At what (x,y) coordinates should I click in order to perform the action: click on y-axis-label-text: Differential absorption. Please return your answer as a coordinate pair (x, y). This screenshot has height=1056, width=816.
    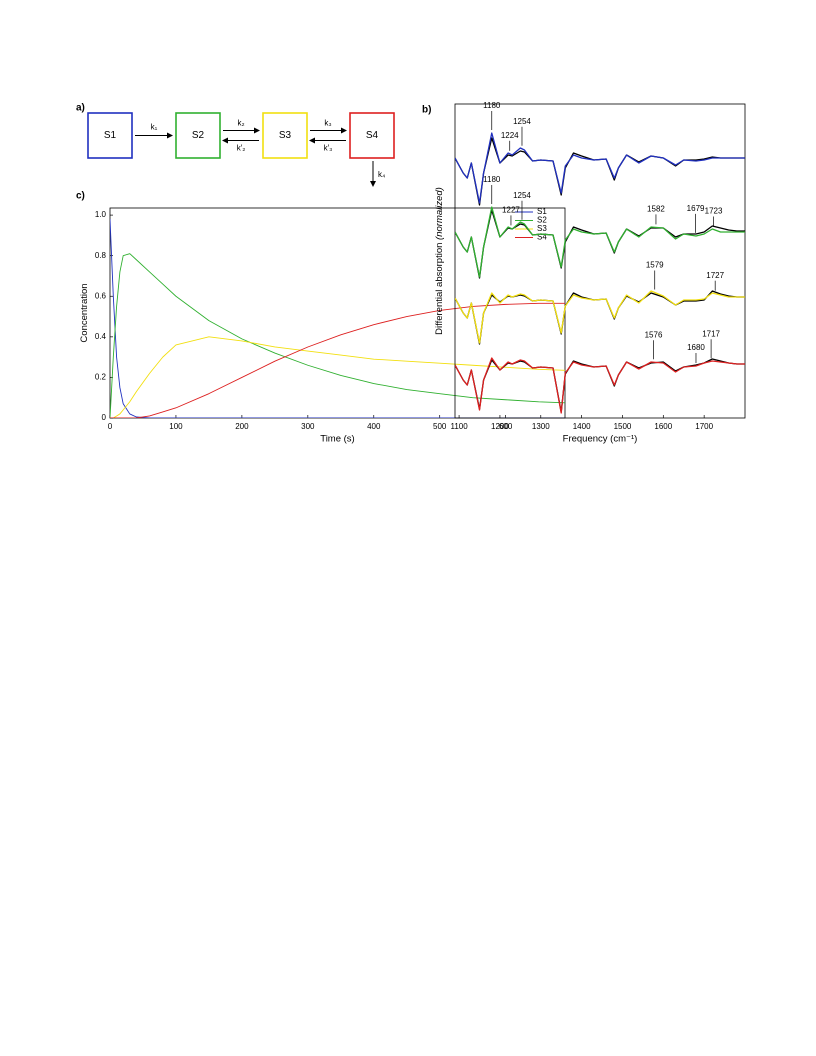
    Looking at the image, I should click on (439, 287).